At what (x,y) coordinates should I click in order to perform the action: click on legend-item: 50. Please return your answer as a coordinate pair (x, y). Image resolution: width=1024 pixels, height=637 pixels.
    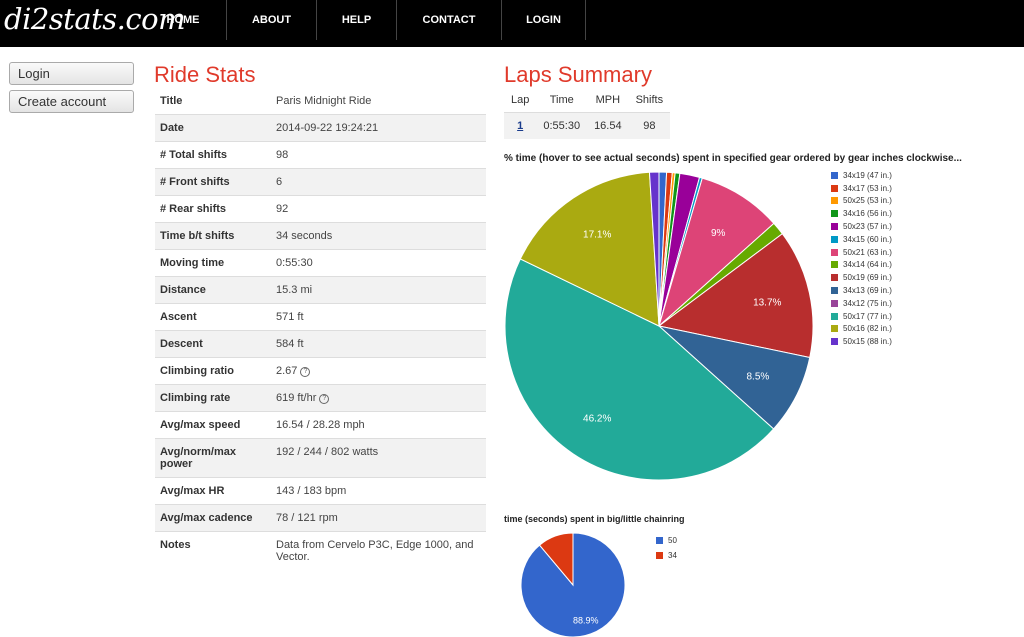
    Looking at the image, I should click on (666, 540).